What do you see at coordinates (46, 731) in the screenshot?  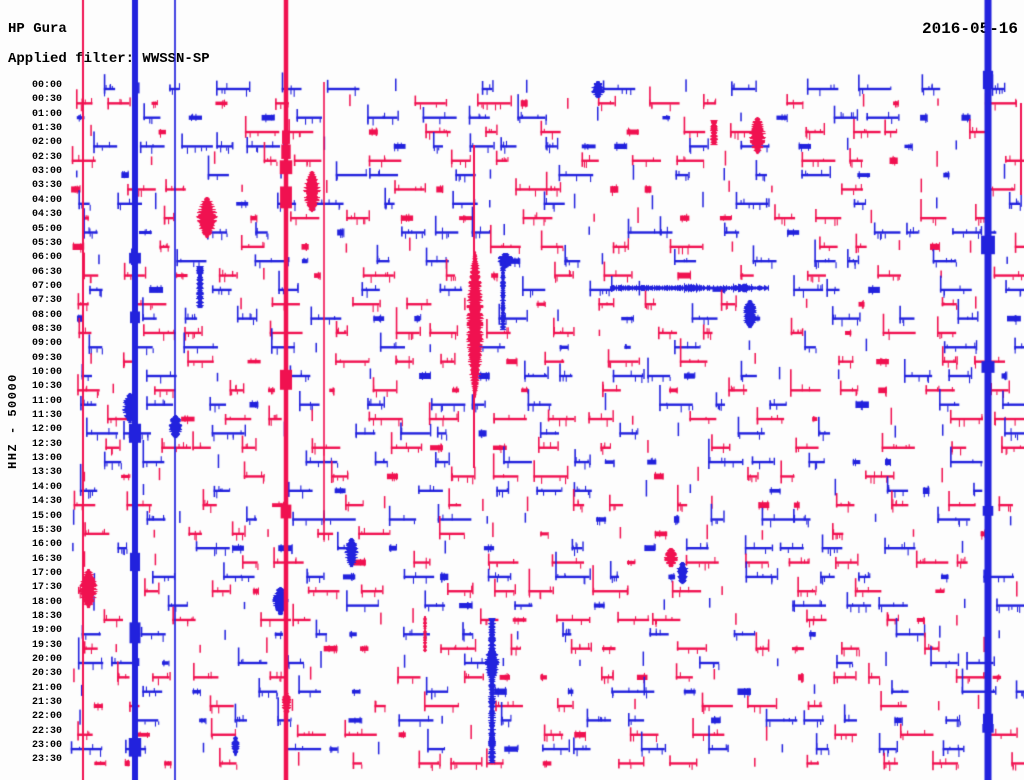 I see `time-label: 22:30` at bounding box center [46, 731].